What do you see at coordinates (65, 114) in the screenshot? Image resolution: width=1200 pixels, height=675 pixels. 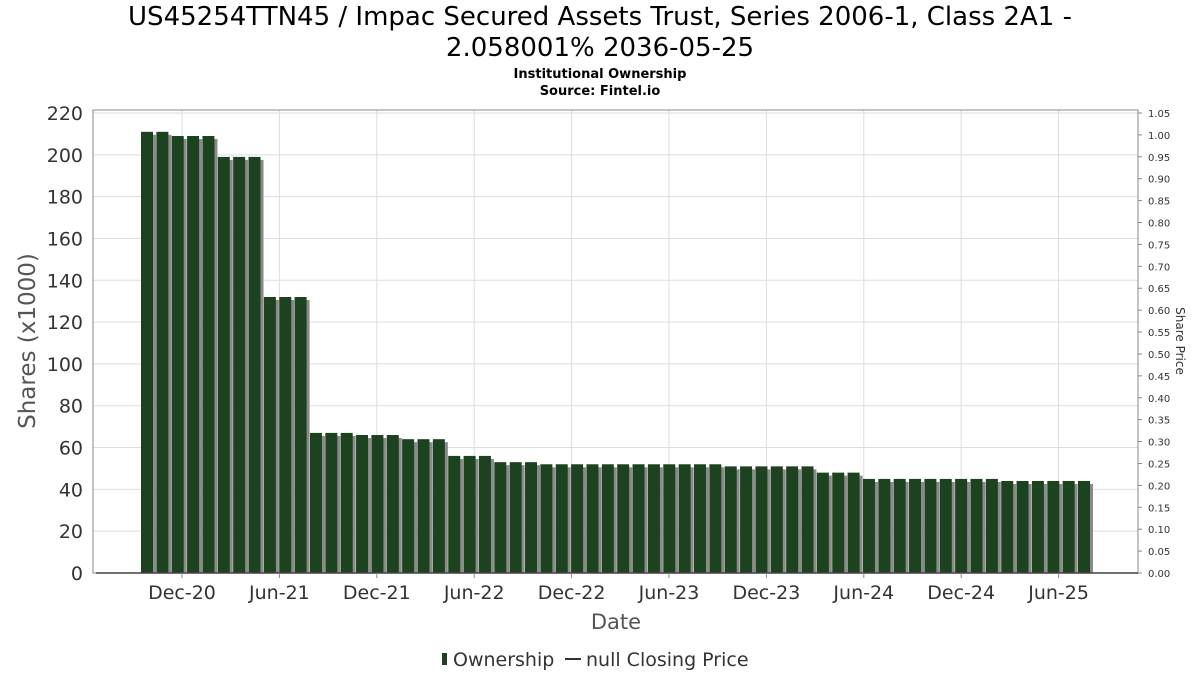 I see `y-tick-label: 220` at bounding box center [65, 114].